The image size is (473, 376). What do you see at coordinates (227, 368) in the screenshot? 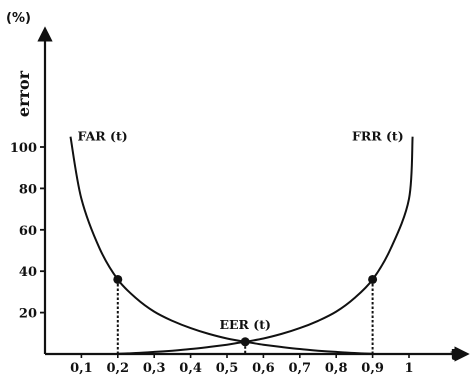
I see `x-tick-label: 0,5` at bounding box center [227, 368].